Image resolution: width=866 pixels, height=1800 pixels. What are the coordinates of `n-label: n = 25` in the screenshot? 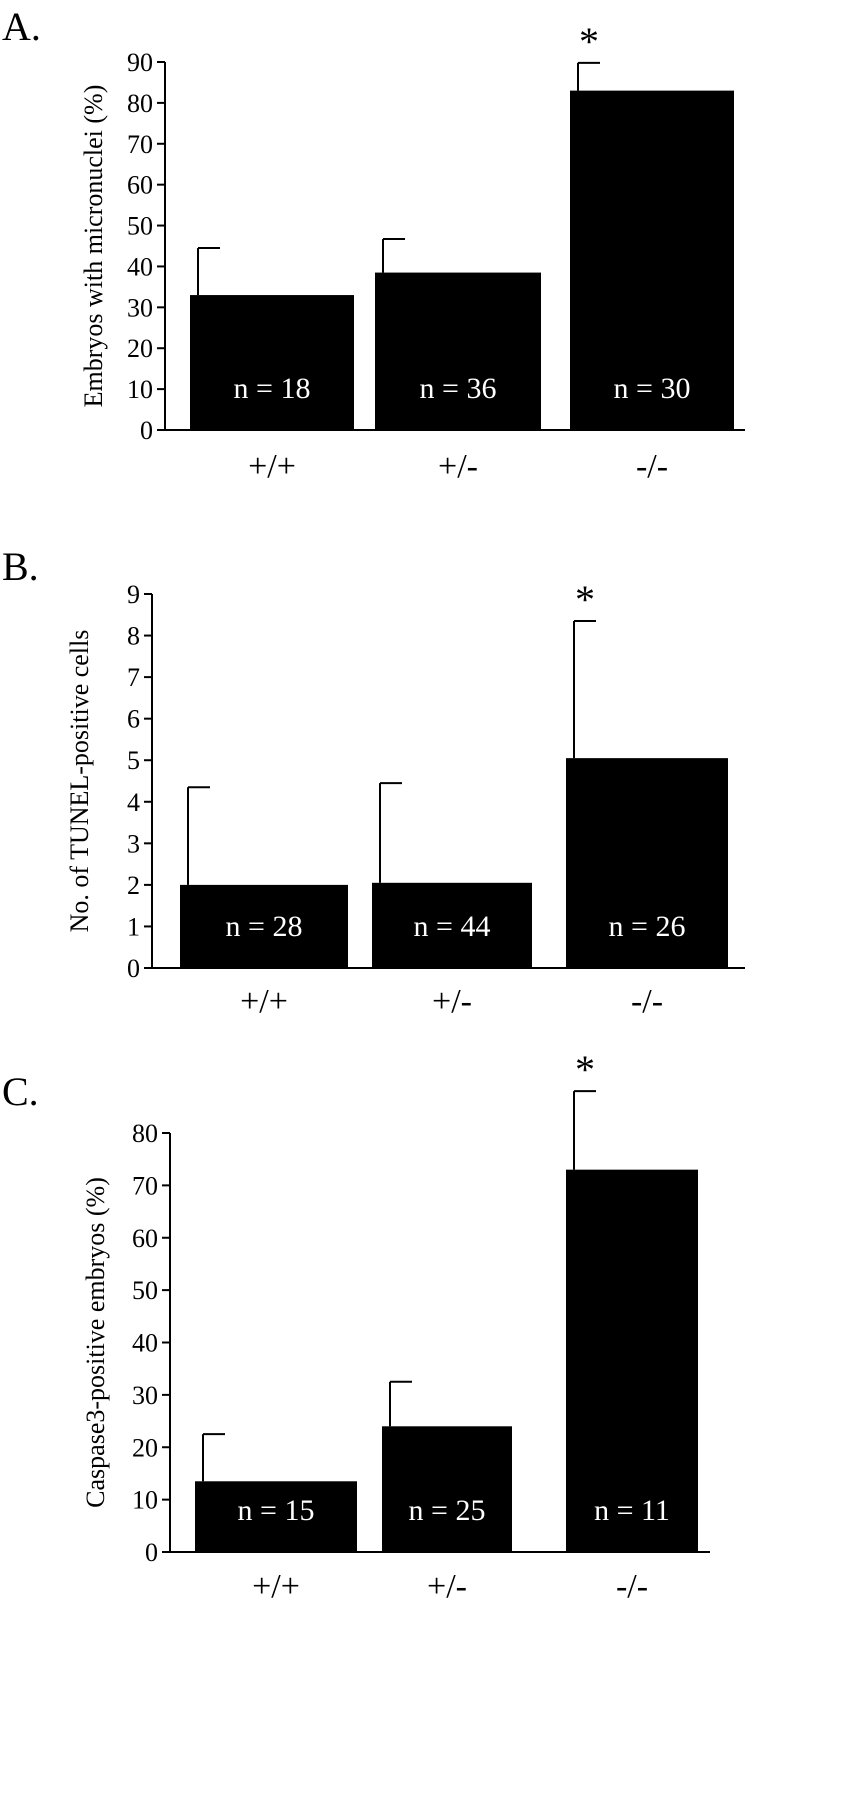 It's located at (447, 1510).